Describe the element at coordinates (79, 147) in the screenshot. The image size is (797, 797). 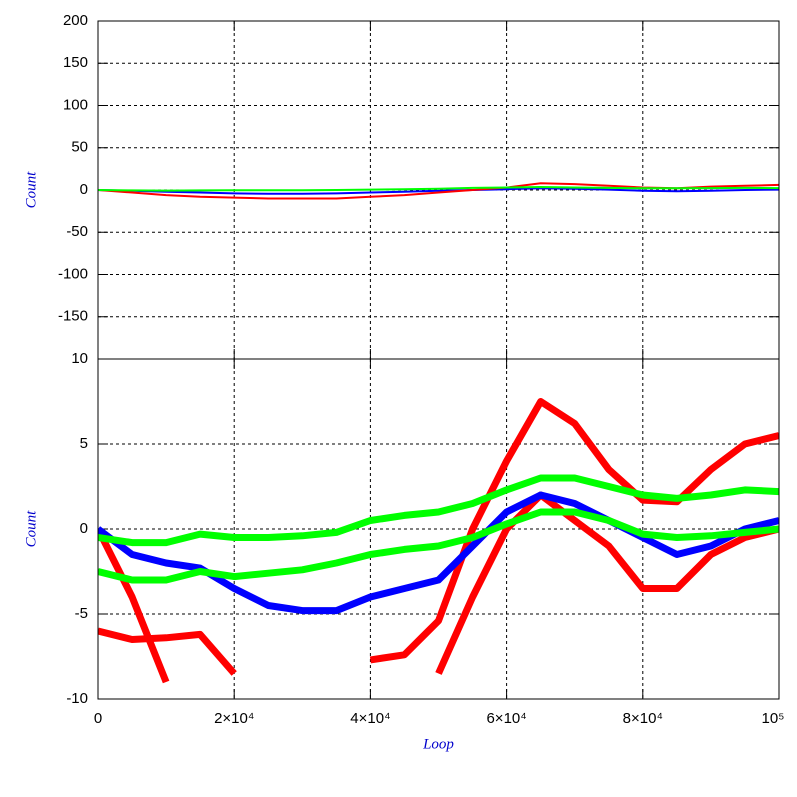
I see `y-tick-label: 50` at that location.